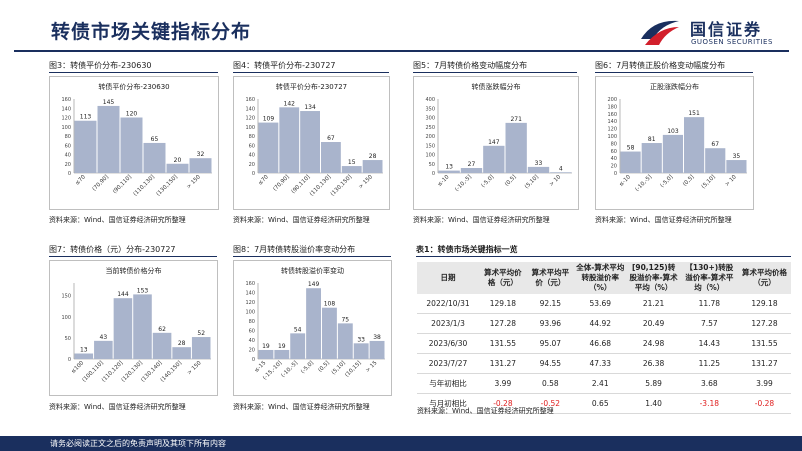  Describe the element at coordinates (301, 220) in the screenshot. I see `figure-4-source: 资料来源：Wind、国信证券经济研究所整理` at that location.